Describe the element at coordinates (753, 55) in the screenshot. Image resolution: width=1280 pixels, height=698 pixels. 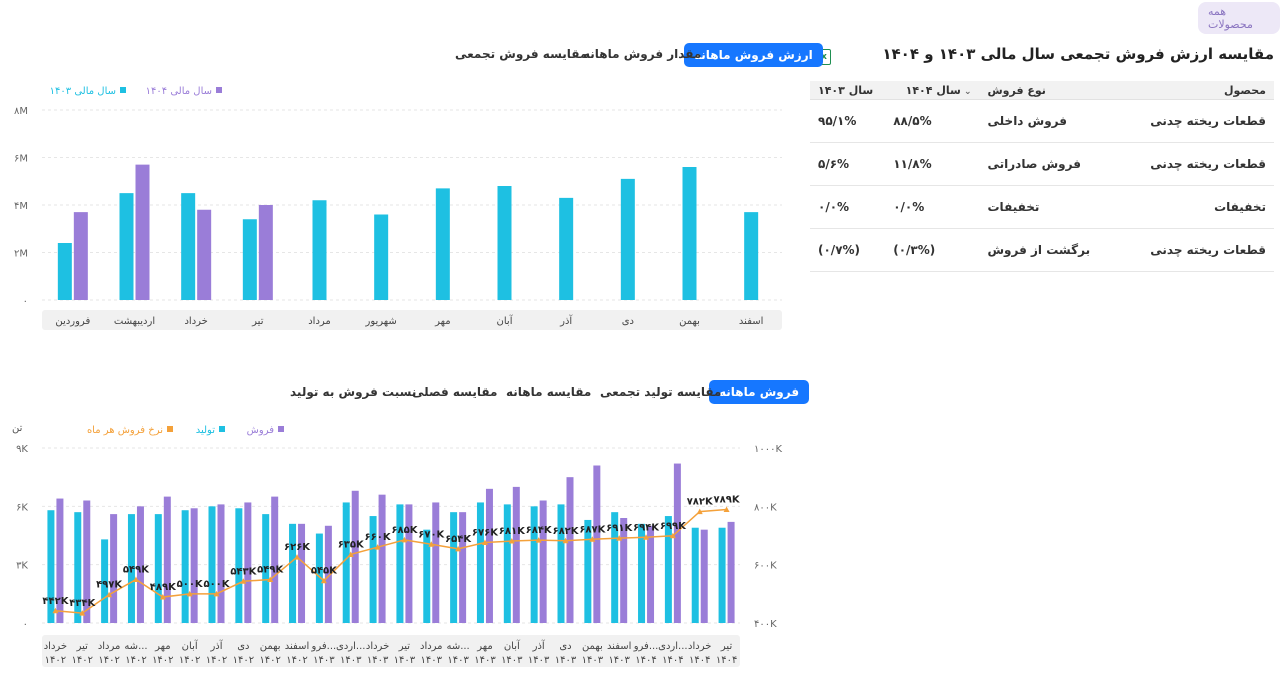
I see `tab-monthly-sales-value: ارزش فروش ماهانه` at that location.